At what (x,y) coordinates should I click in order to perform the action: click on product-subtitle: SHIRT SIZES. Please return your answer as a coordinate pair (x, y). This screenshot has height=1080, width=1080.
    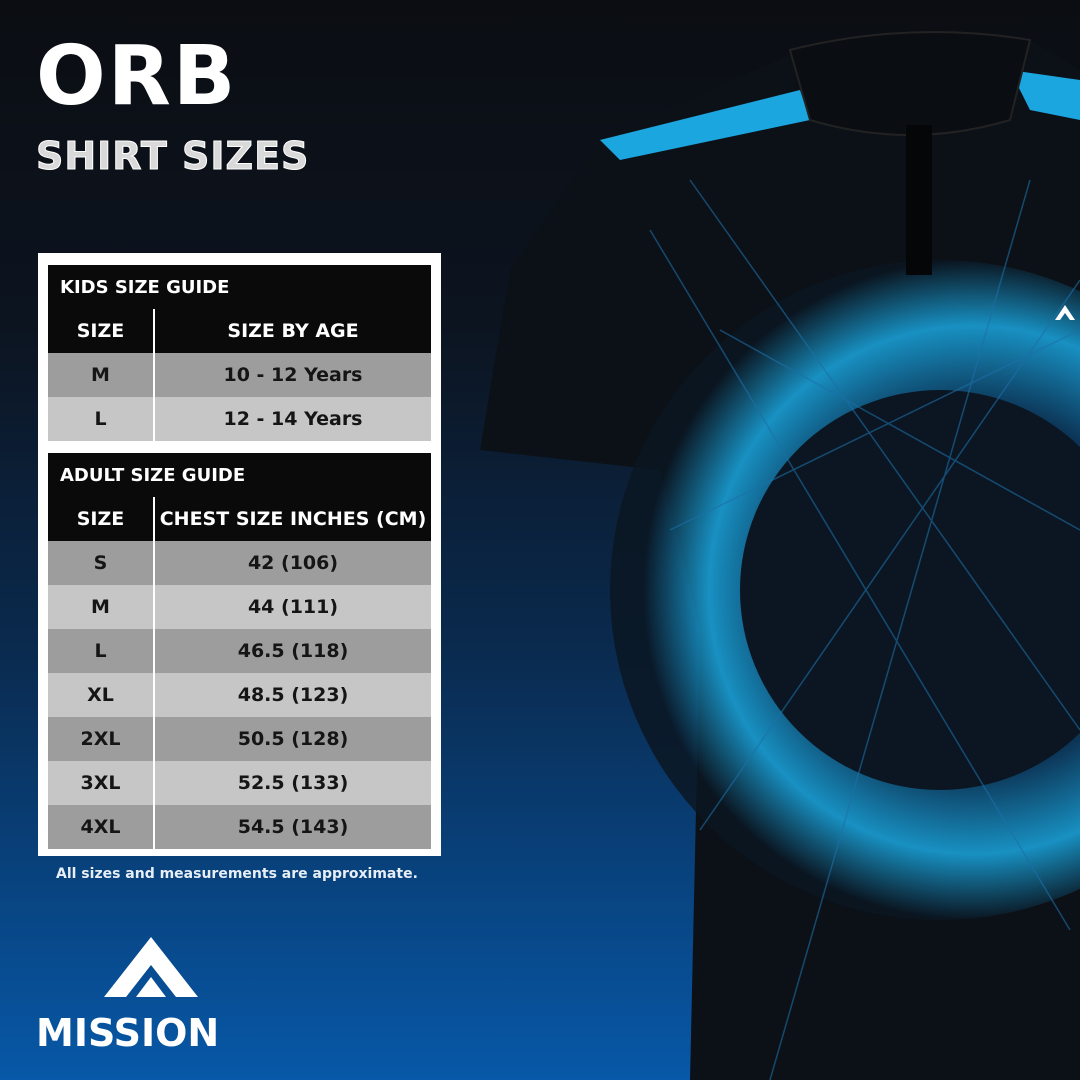
    Looking at the image, I should click on (172, 156).